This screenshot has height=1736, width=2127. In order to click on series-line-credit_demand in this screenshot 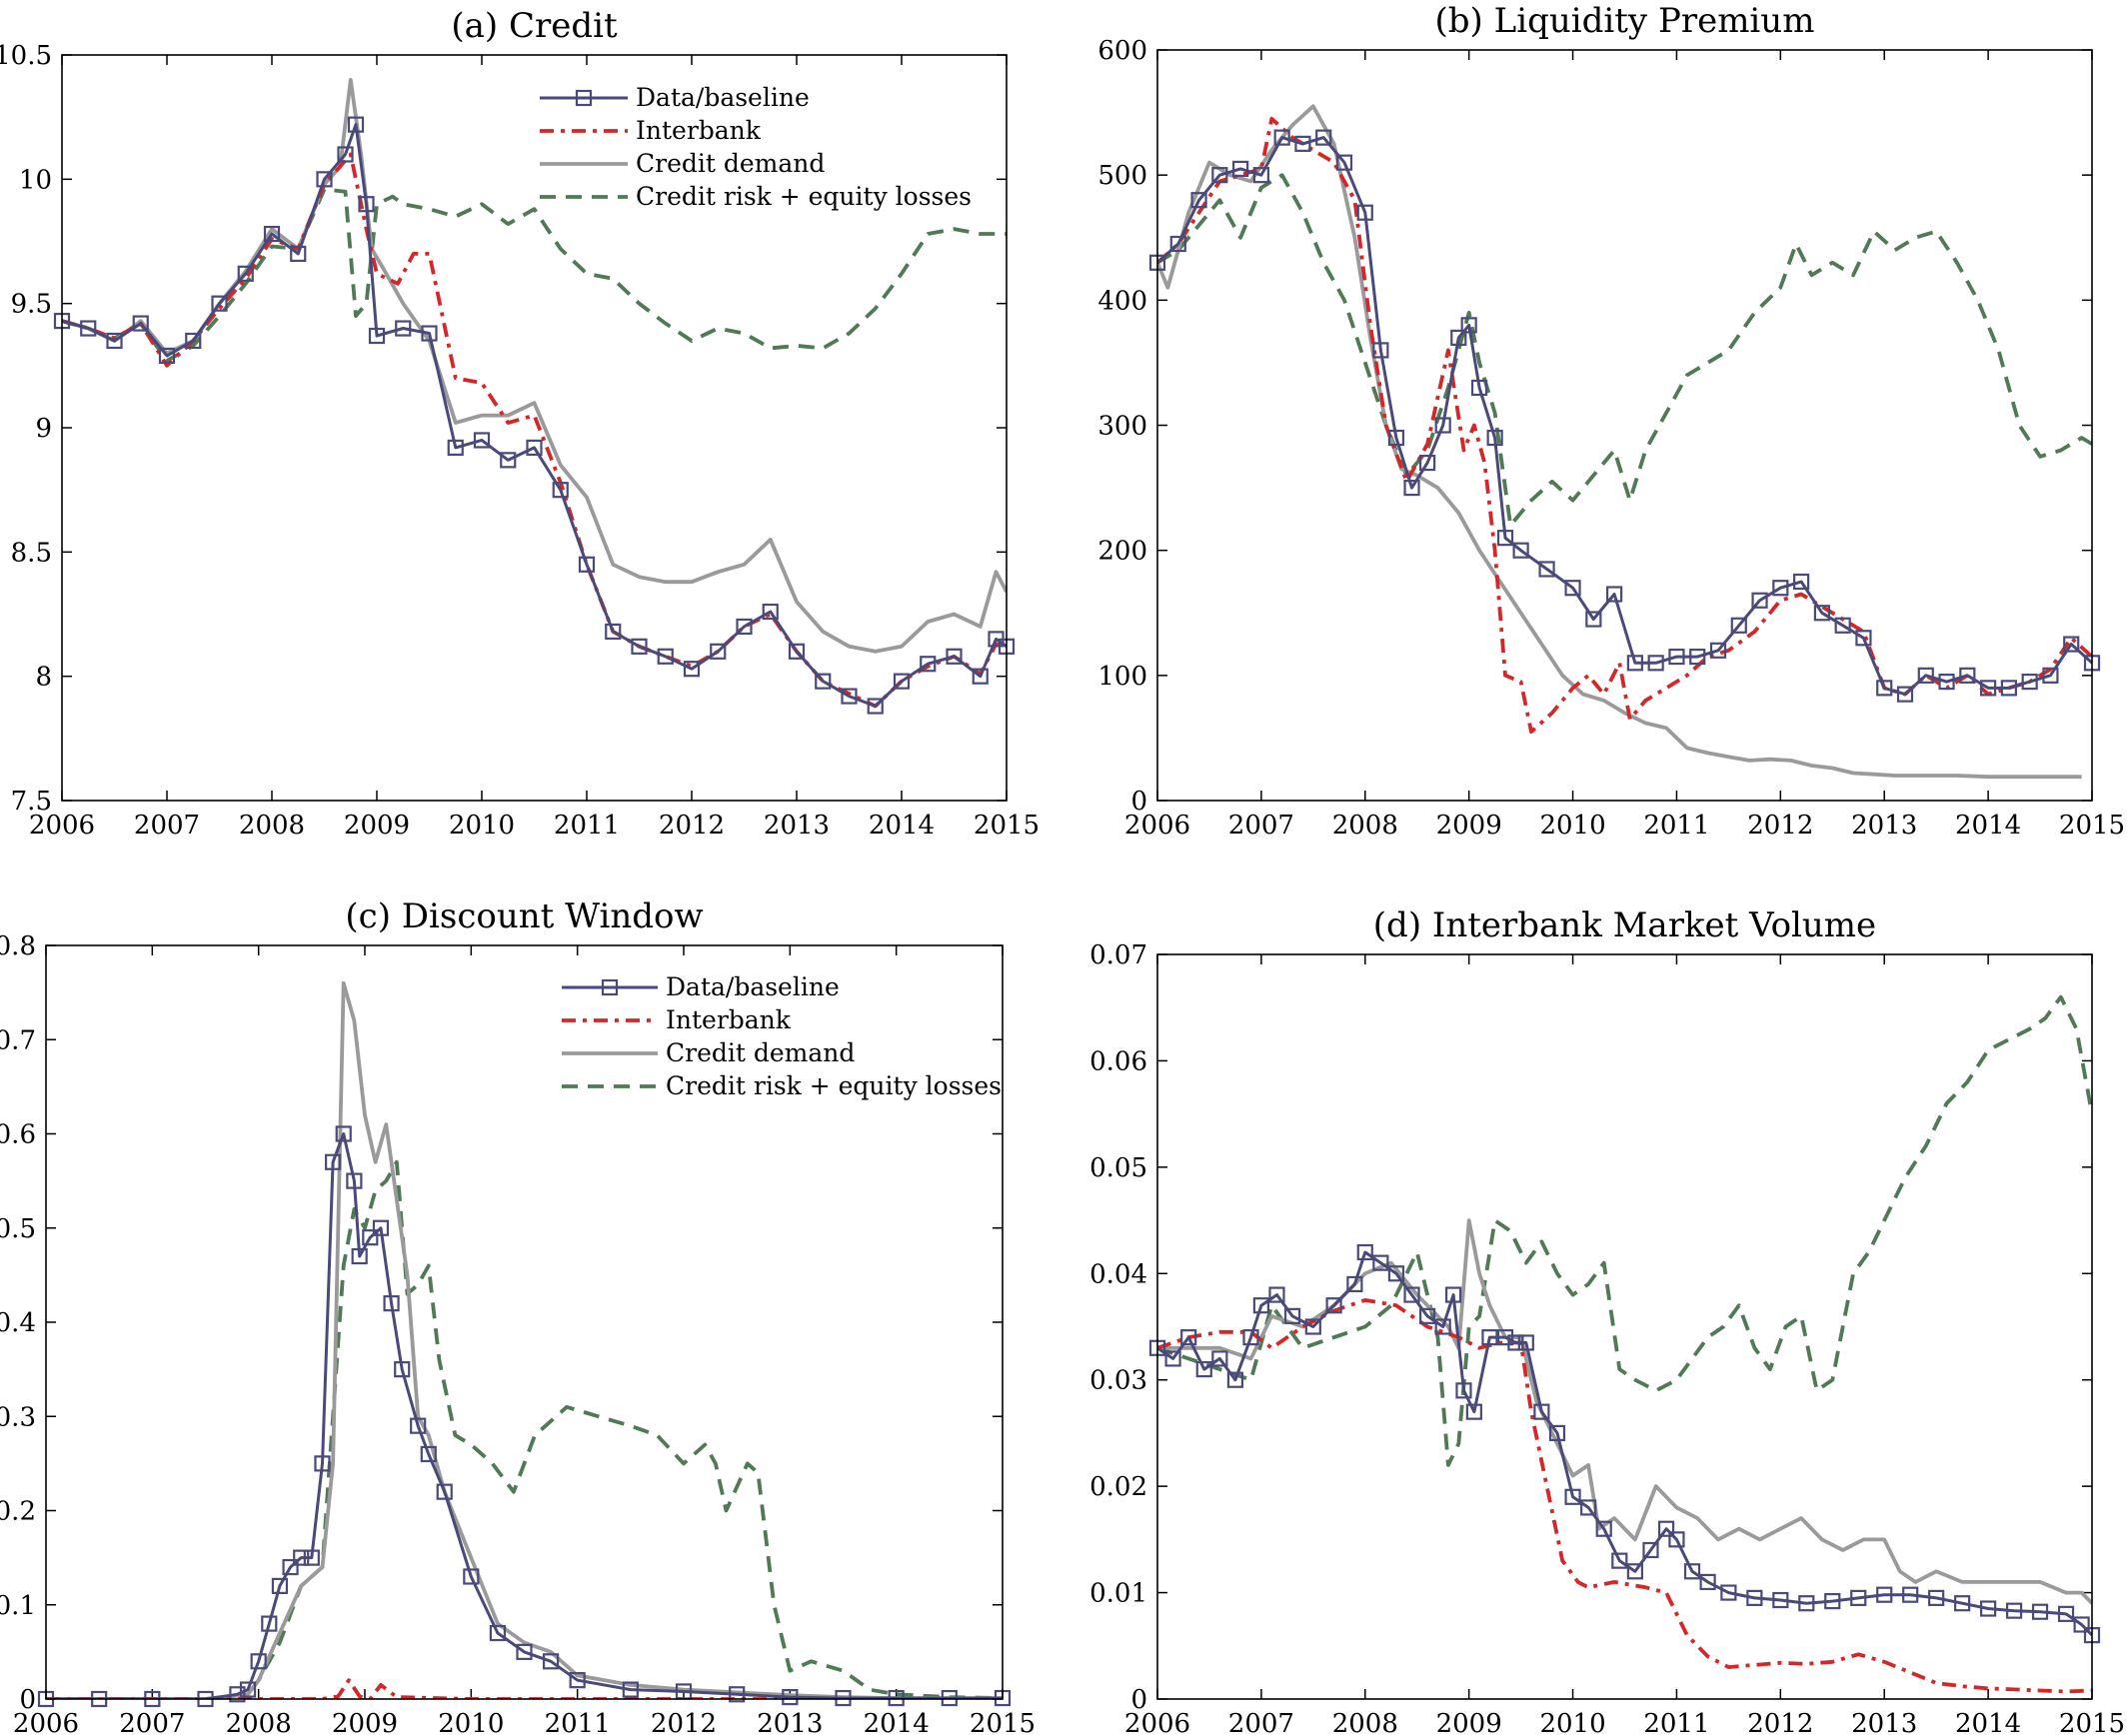, I will do `click(524, 1429)`.